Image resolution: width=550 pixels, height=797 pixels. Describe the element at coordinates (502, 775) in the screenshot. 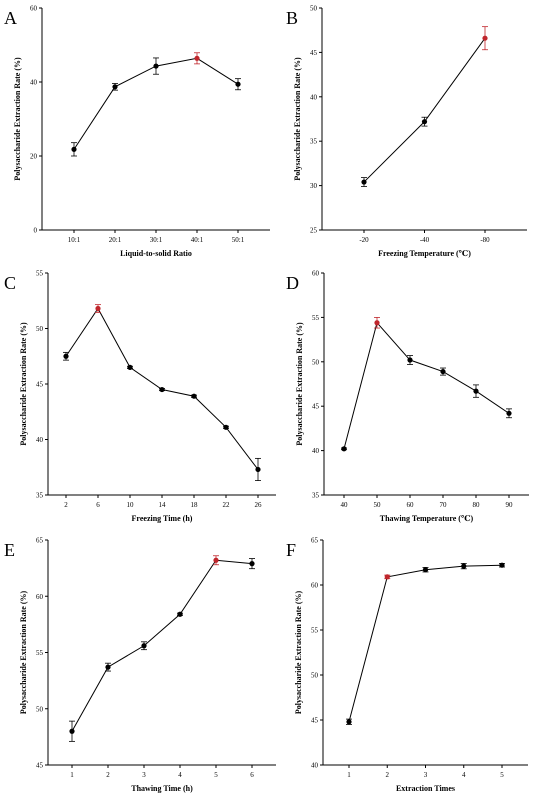

I see `x-tick-label: 5` at that location.